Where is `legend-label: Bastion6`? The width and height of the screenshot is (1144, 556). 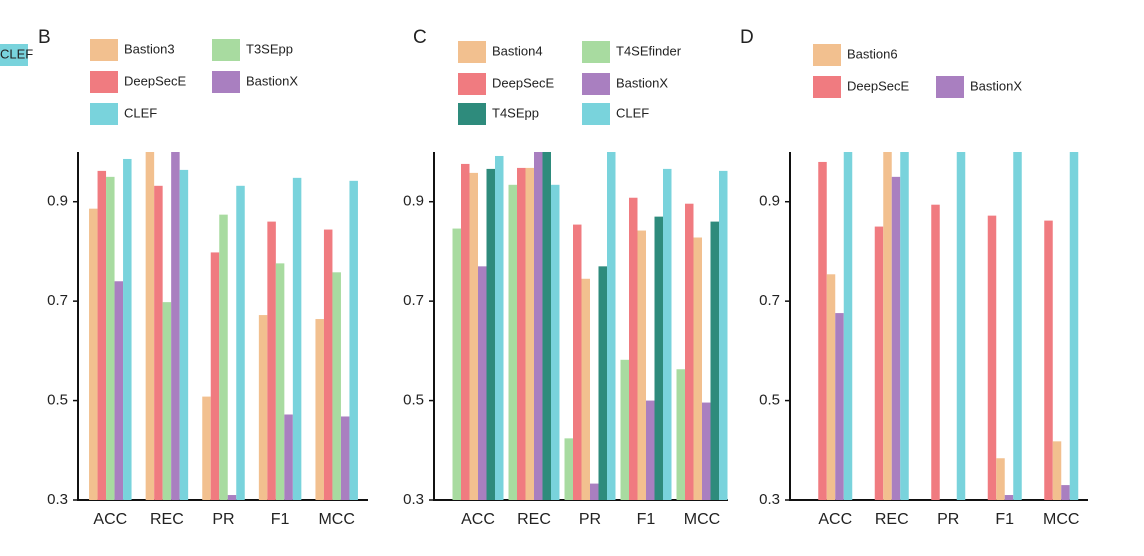
legend-label: Bastion6 is located at coordinates (872, 53).